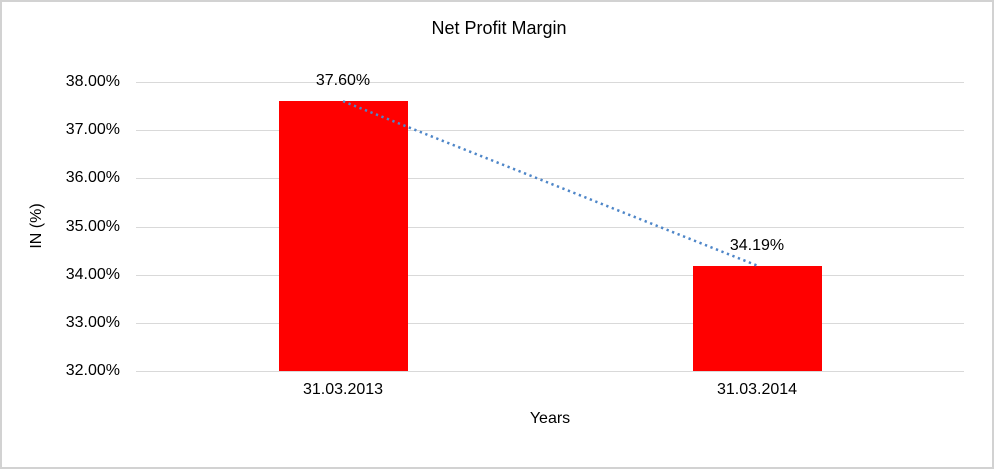  I want to click on bar-2013, so click(343, 236).